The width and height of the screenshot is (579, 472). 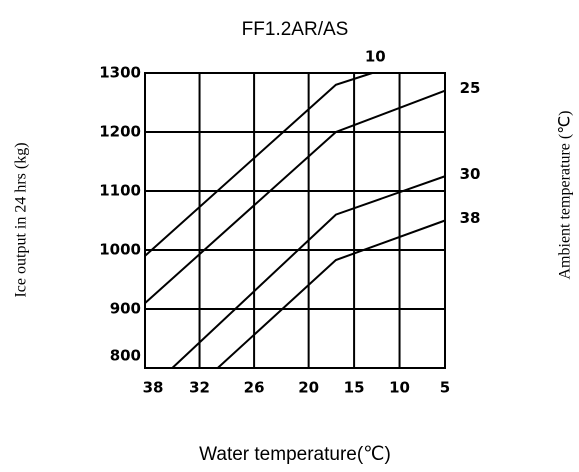 What do you see at coordinates (120, 191) in the screenshot?
I see `y-tick-label: 1100` at bounding box center [120, 191].